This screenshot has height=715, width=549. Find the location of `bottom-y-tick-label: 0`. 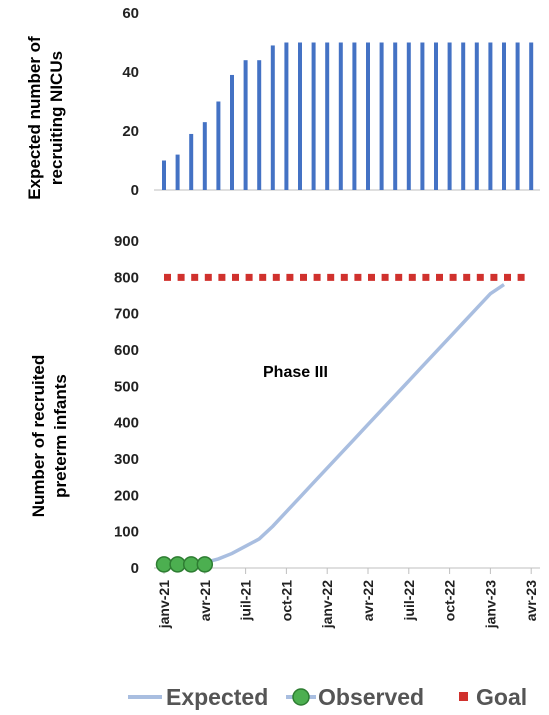

bottom-y-tick-label: 0 is located at coordinates (135, 568).